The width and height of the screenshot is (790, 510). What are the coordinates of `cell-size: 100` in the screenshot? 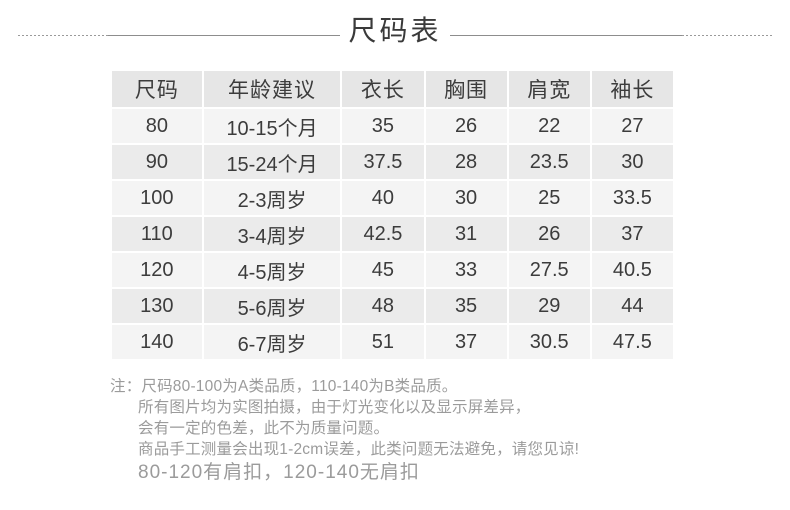 It's located at (157, 198).